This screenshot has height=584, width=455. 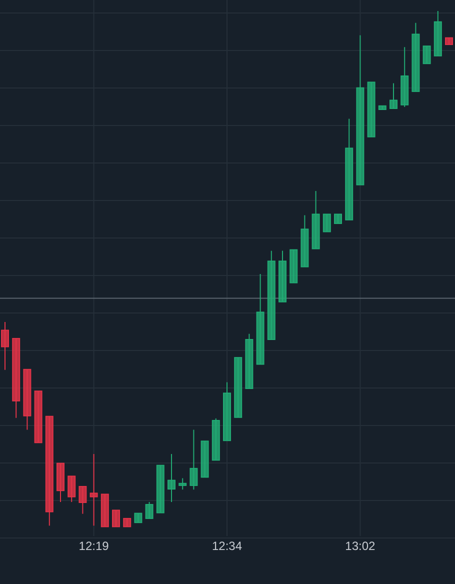 I want to click on x-tick-label: 13:02, so click(x=360, y=546).